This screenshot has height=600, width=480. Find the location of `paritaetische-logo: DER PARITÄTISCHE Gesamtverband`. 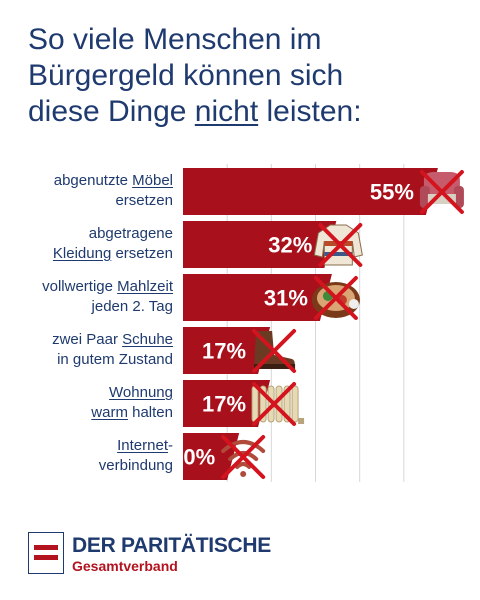

paritaetische-logo: DER PARITÄTISCHE Gesamtverband is located at coordinates (178, 555).